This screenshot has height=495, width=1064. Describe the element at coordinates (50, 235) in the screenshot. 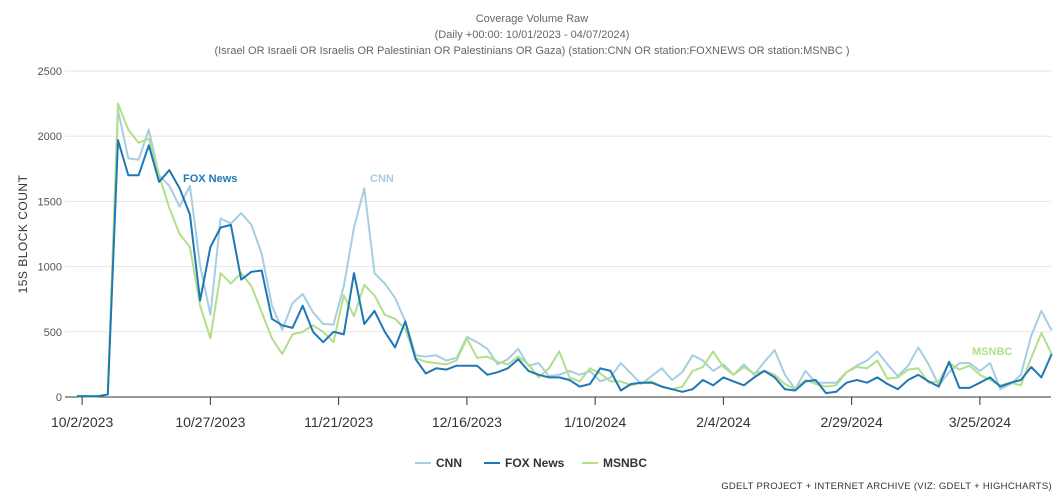

I see `y-axis-ticks: 0 500 1000 1500 2000 2500` at that location.